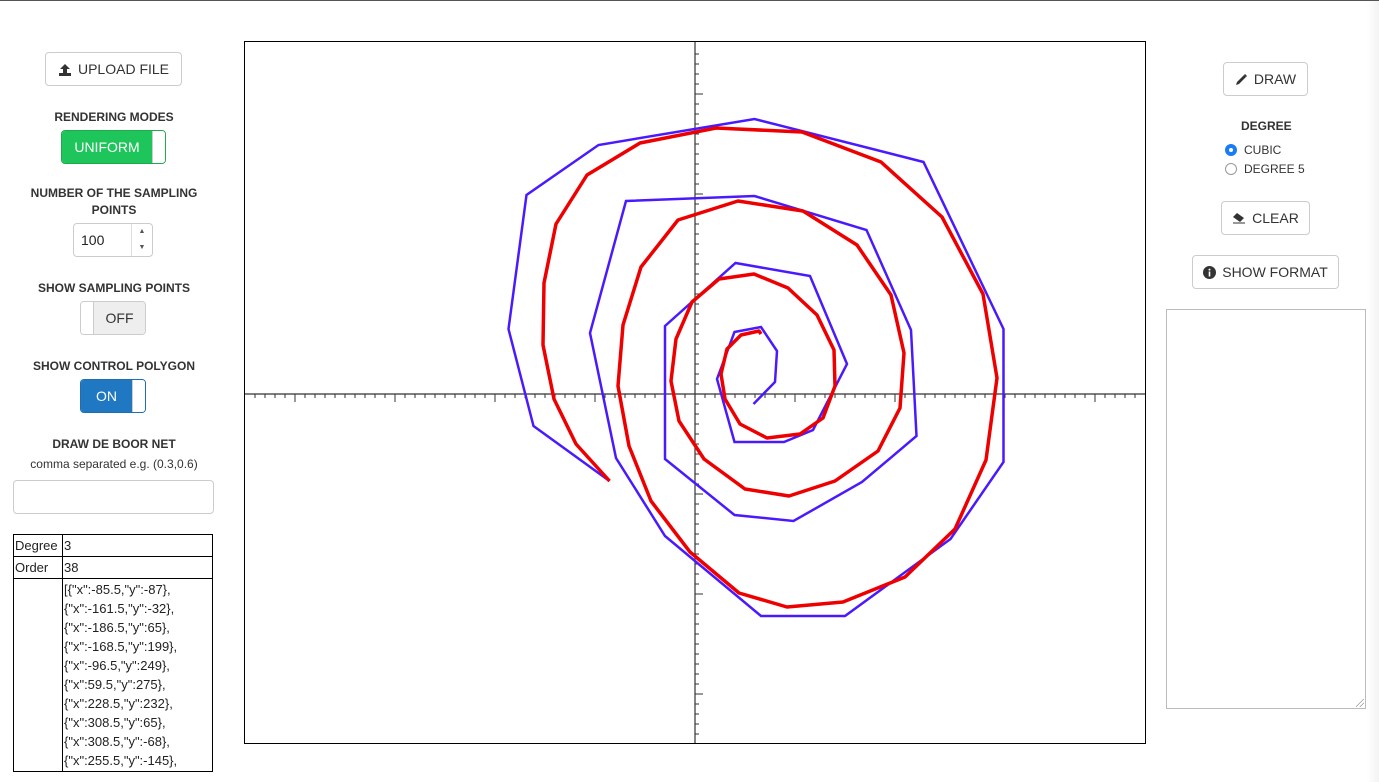  I want to click on rendering-mode-value: UNIFORM, so click(107, 147).